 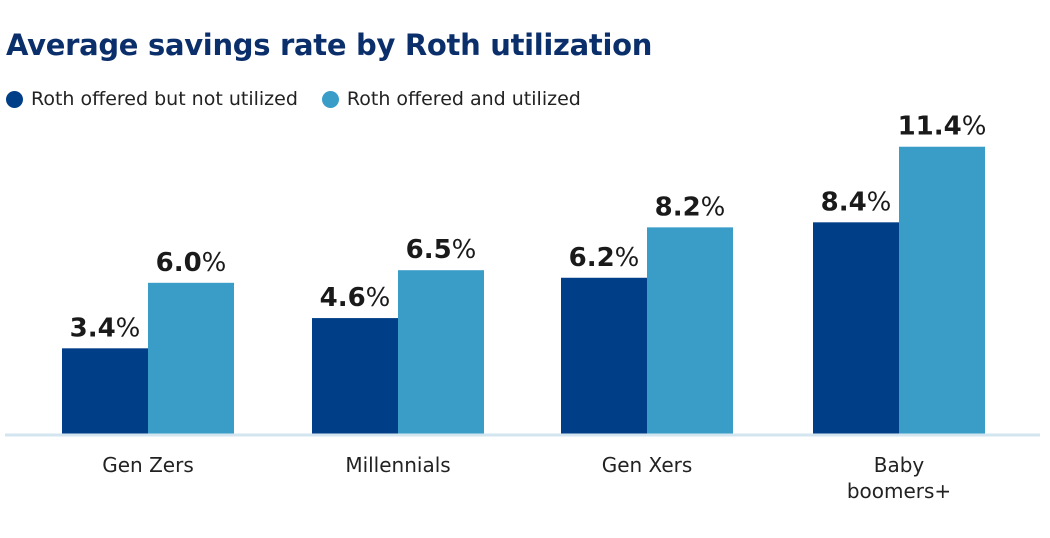 I want to click on data-label: 6.0%, so click(x=191, y=263).